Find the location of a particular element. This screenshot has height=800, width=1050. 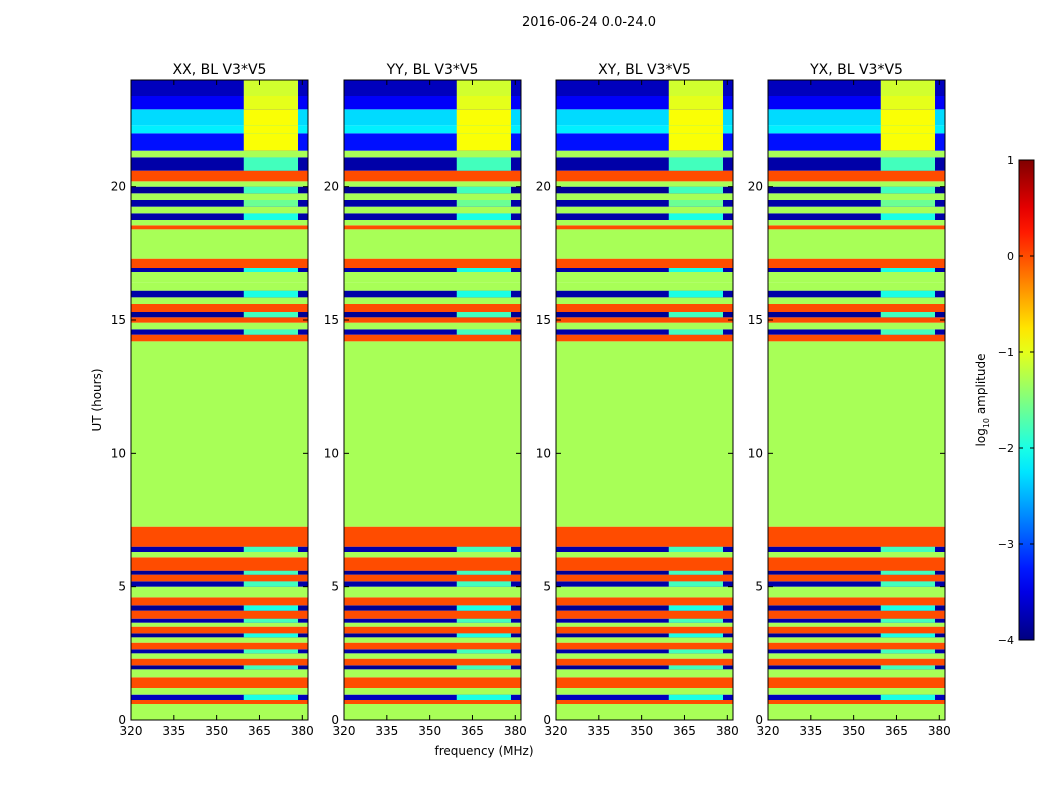

colorbar-tick-label: −3 is located at coordinates (1006, 544).